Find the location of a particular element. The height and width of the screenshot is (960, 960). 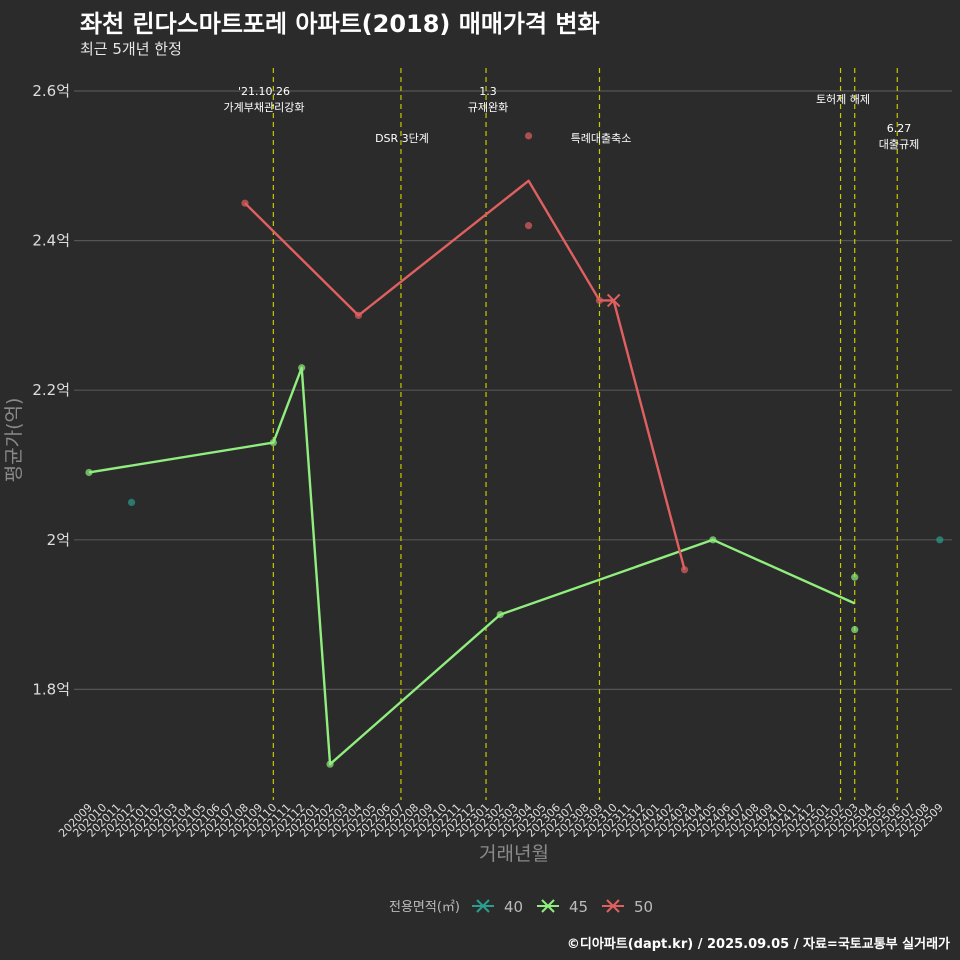

series-50-cross-marker is located at coordinates (613, 300).